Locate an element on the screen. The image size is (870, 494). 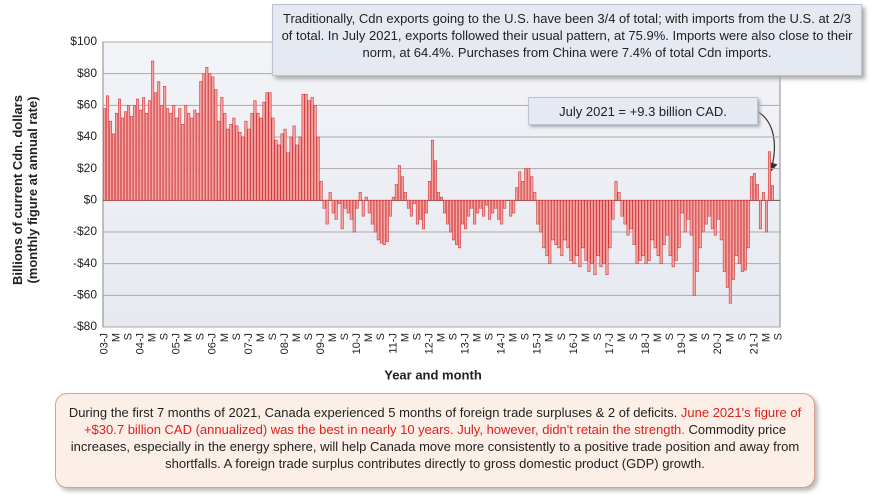
x-tick-label: 07-J is located at coordinates (249, 343).